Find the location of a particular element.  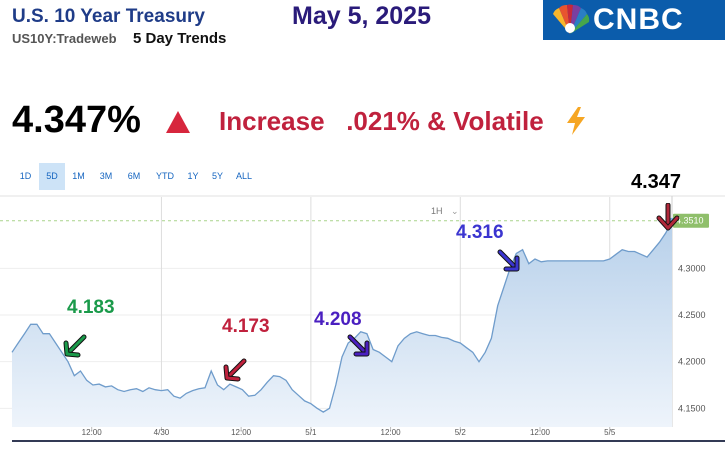

tab-1d: 1D is located at coordinates (25, 176).